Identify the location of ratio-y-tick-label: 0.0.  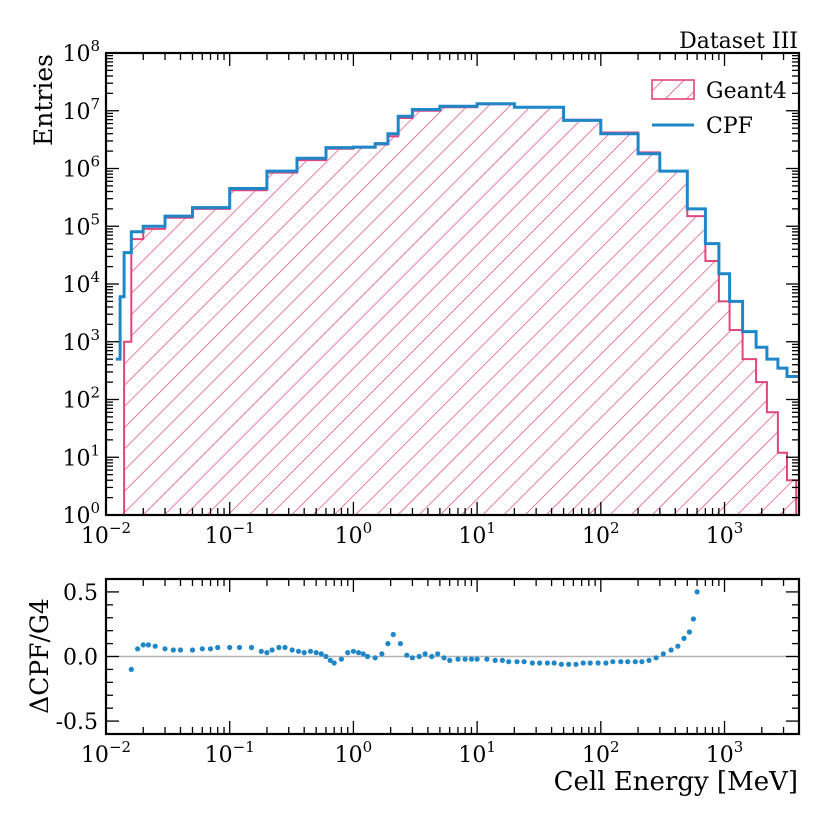
(80, 658).